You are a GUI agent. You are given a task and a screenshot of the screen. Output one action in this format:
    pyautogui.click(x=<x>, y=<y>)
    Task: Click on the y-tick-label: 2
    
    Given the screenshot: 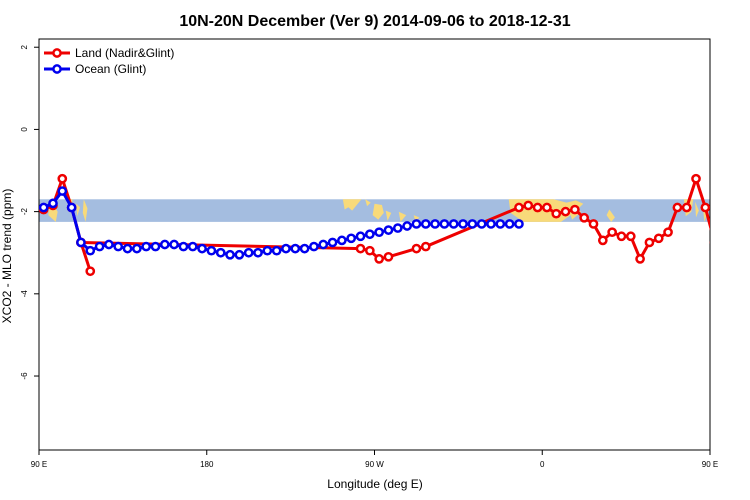 What is the action you would take?
    pyautogui.click(x=24, y=46)
    